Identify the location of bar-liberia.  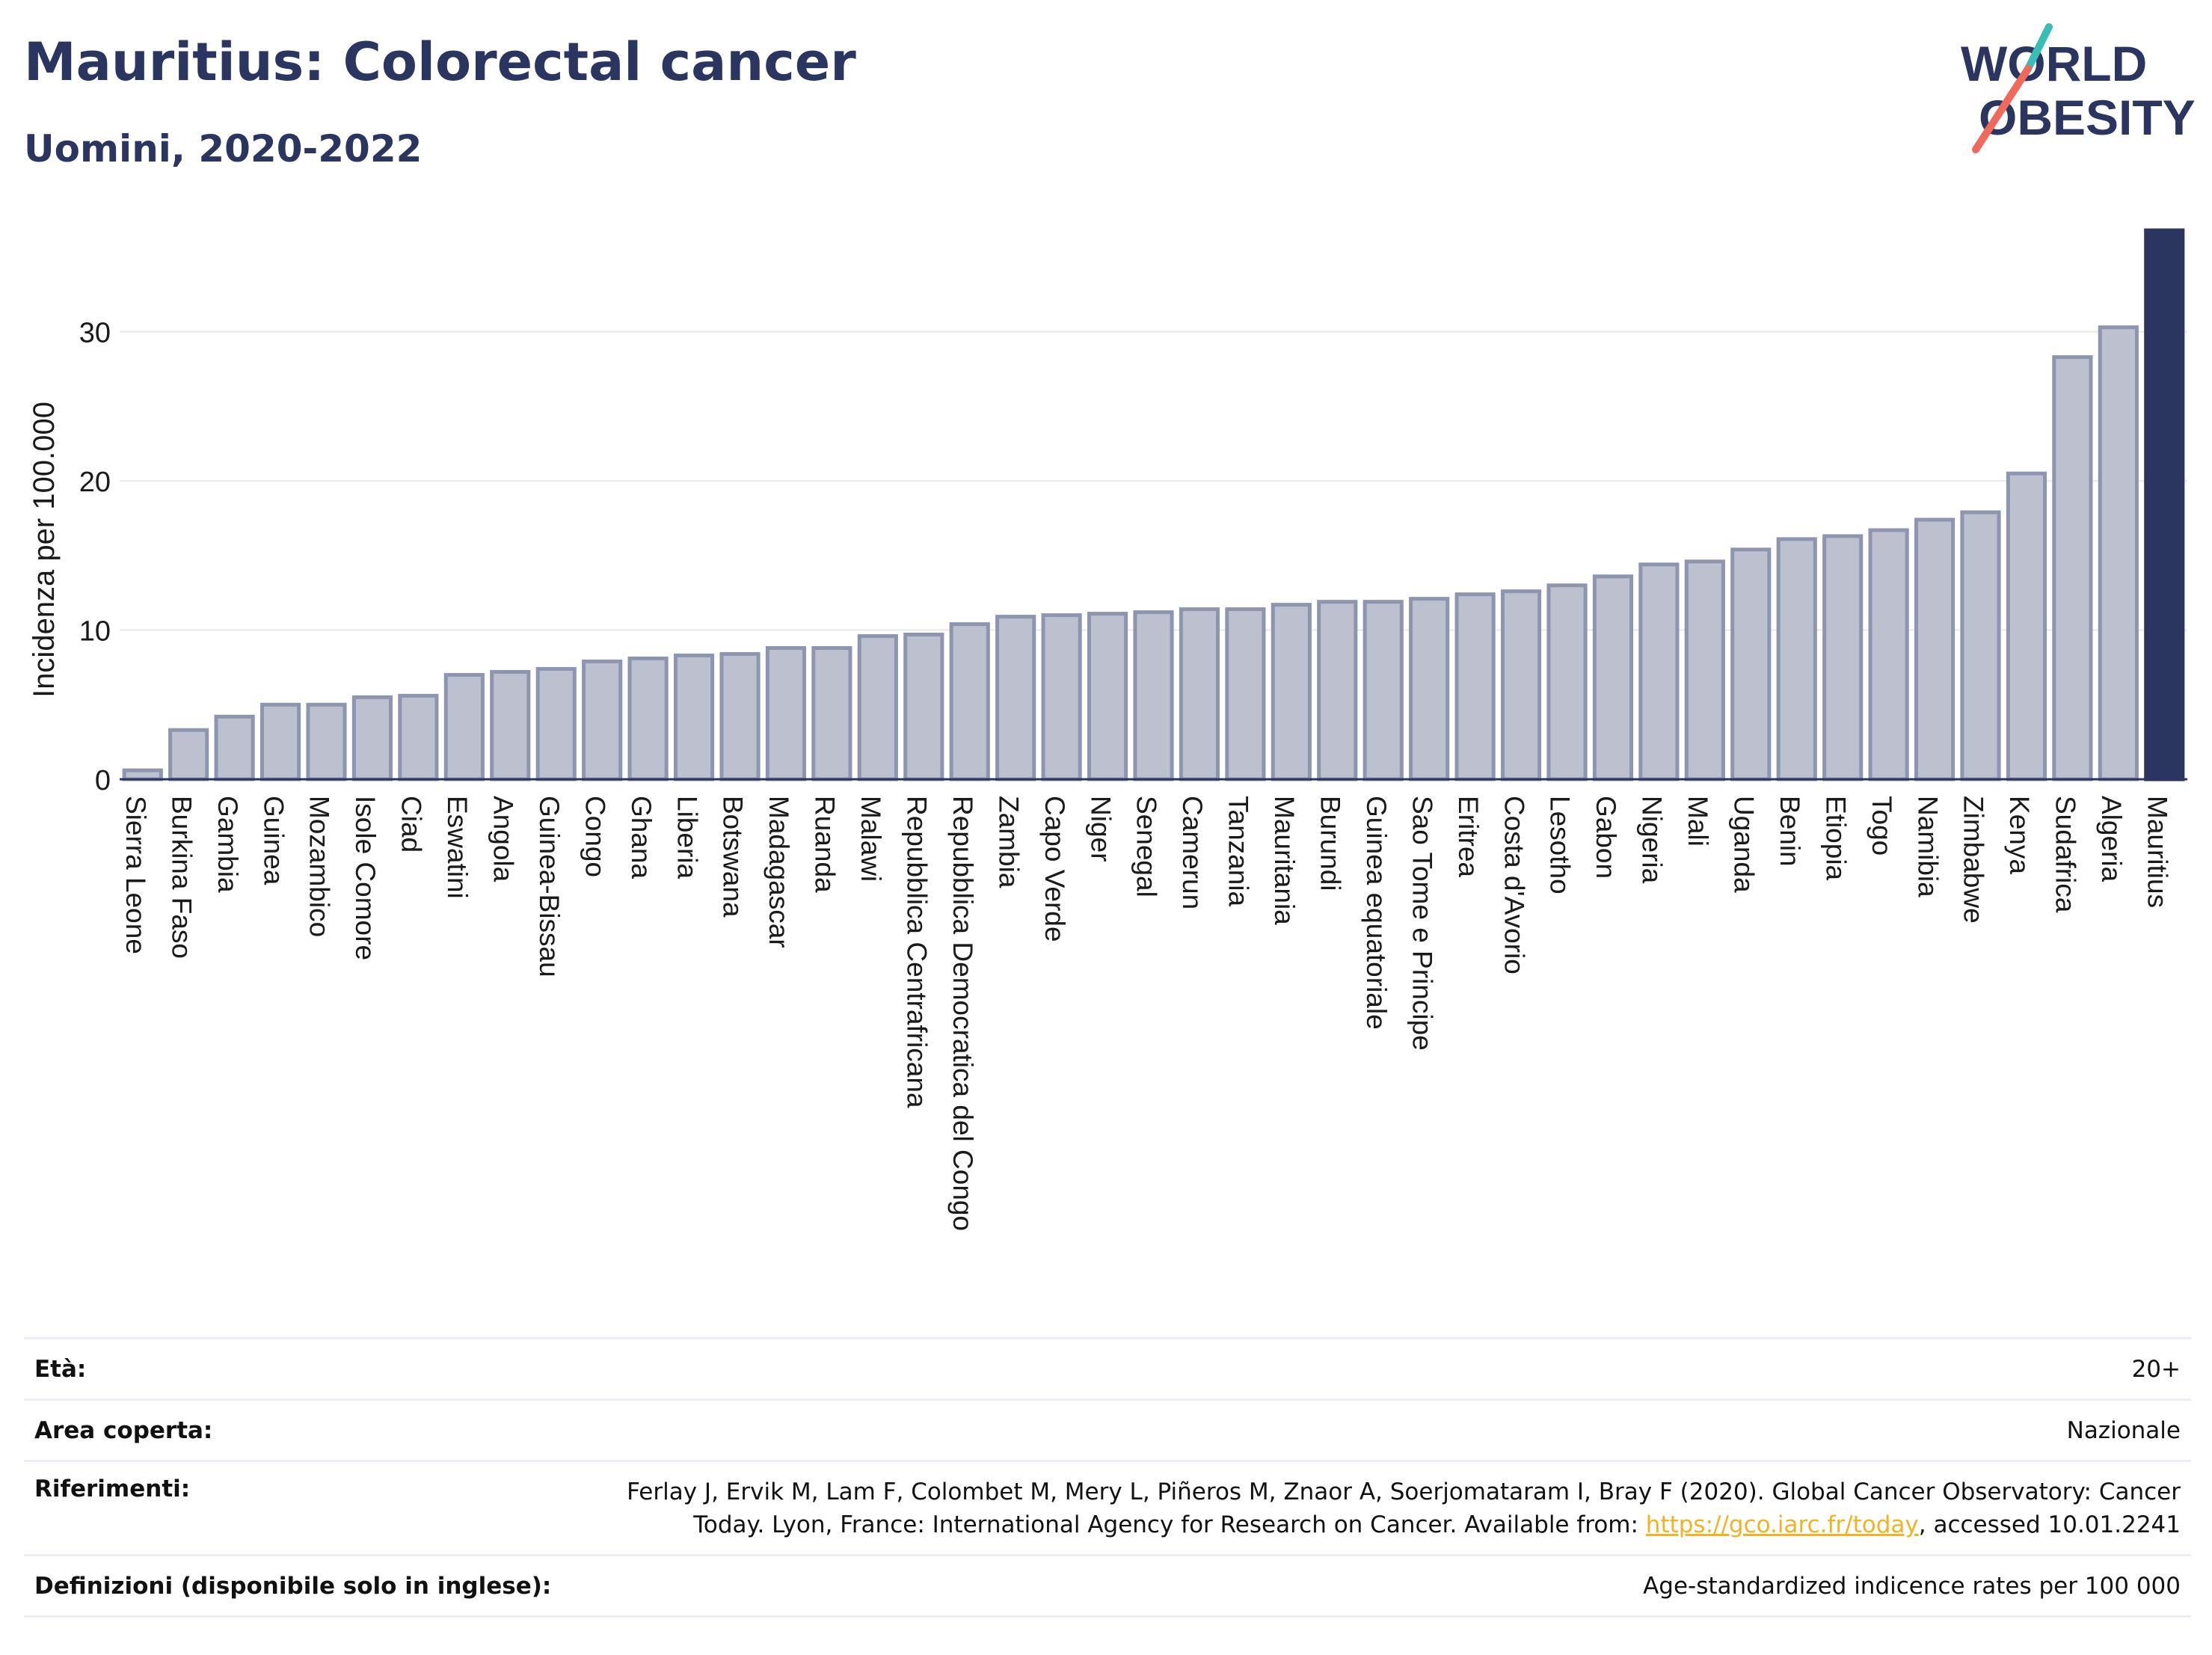
(694, 717).